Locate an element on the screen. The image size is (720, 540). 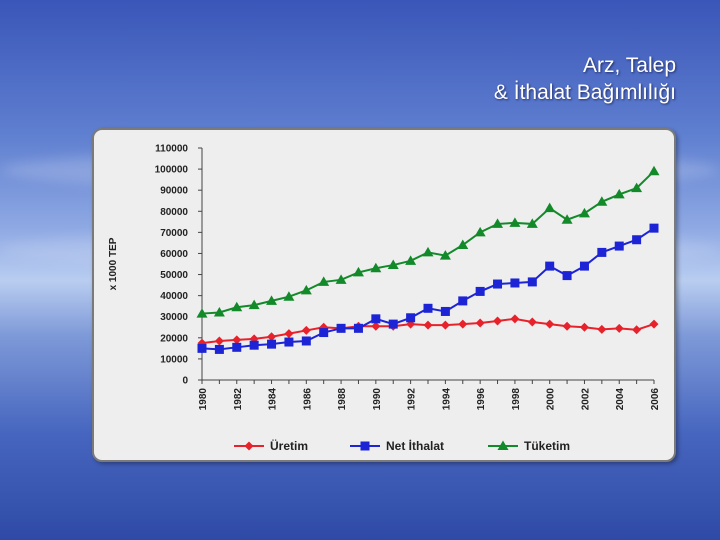
y-tick-label: 50000 is located at coordinates (174, 275).